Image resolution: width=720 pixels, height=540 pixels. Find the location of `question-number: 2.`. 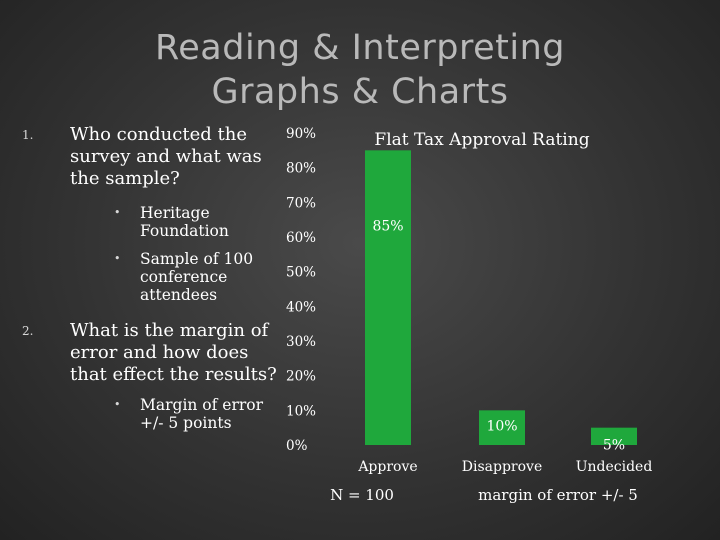

question-number: 2. is located at coordinates (28, 331).